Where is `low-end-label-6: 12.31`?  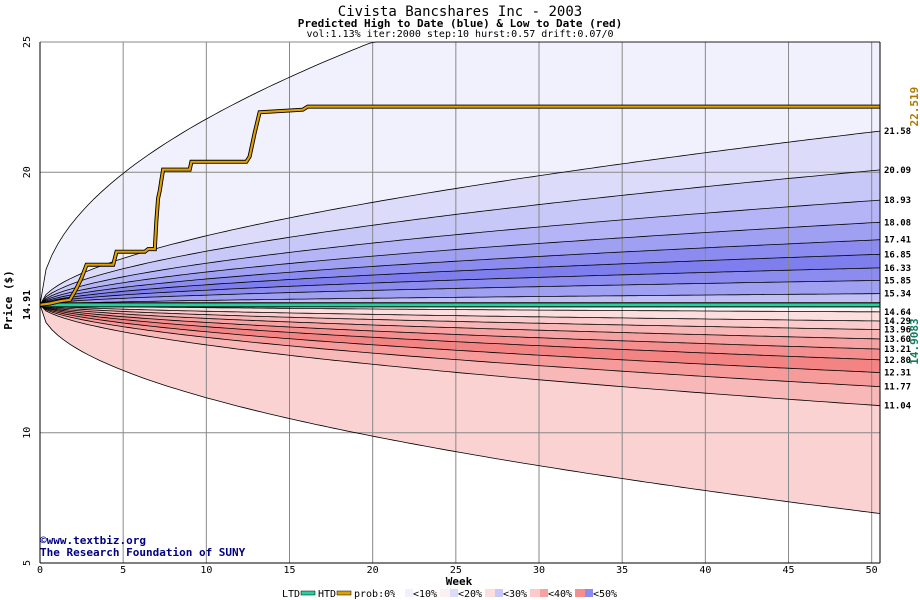
low-end-label-6: 12.31 is located at coordinates (897, 374).